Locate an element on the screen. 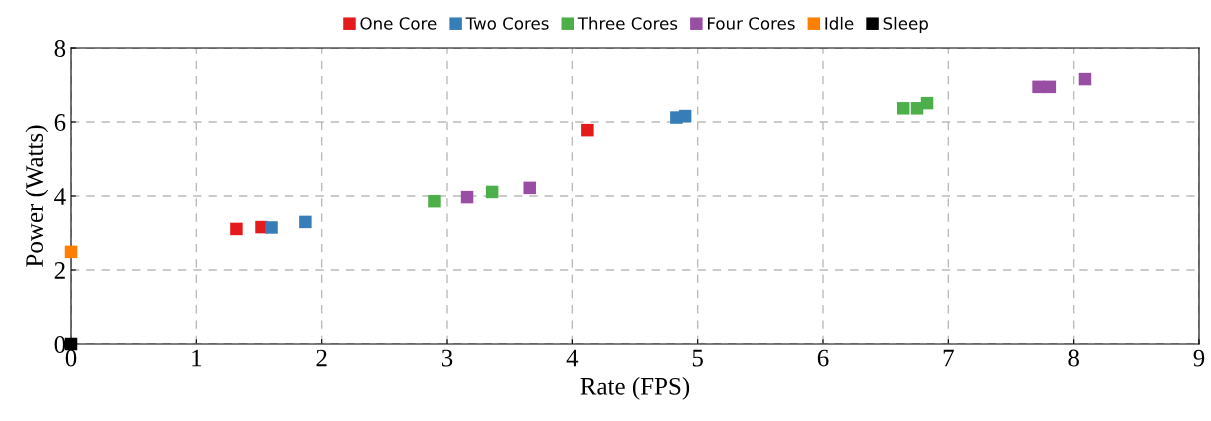 Image resolution: width=1211 pixels, height=421 pixels. x-tick-label: 9 is located at coordinates (1199, 358).